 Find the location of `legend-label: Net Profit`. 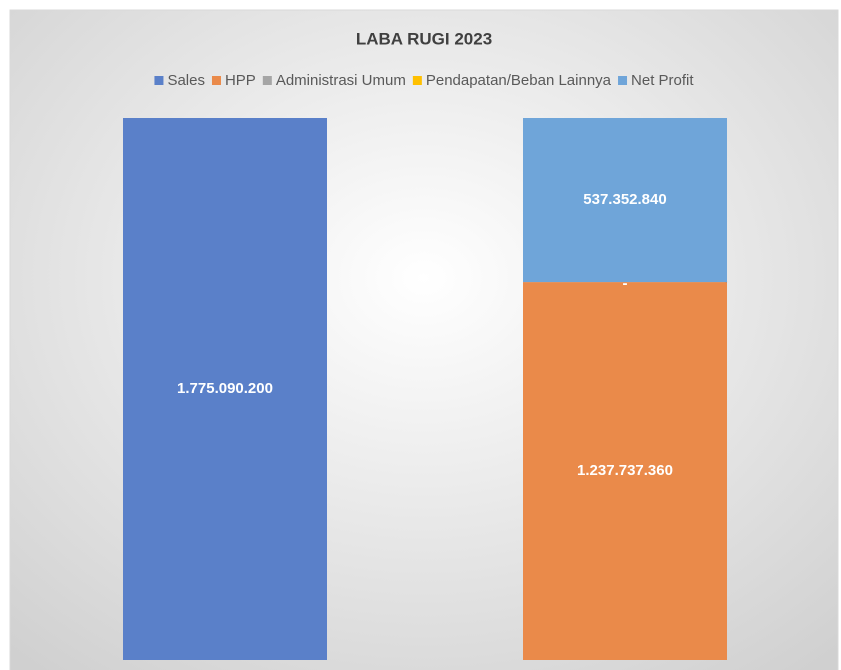

legend-label: Net Profit is located at coordinates (662, 80).